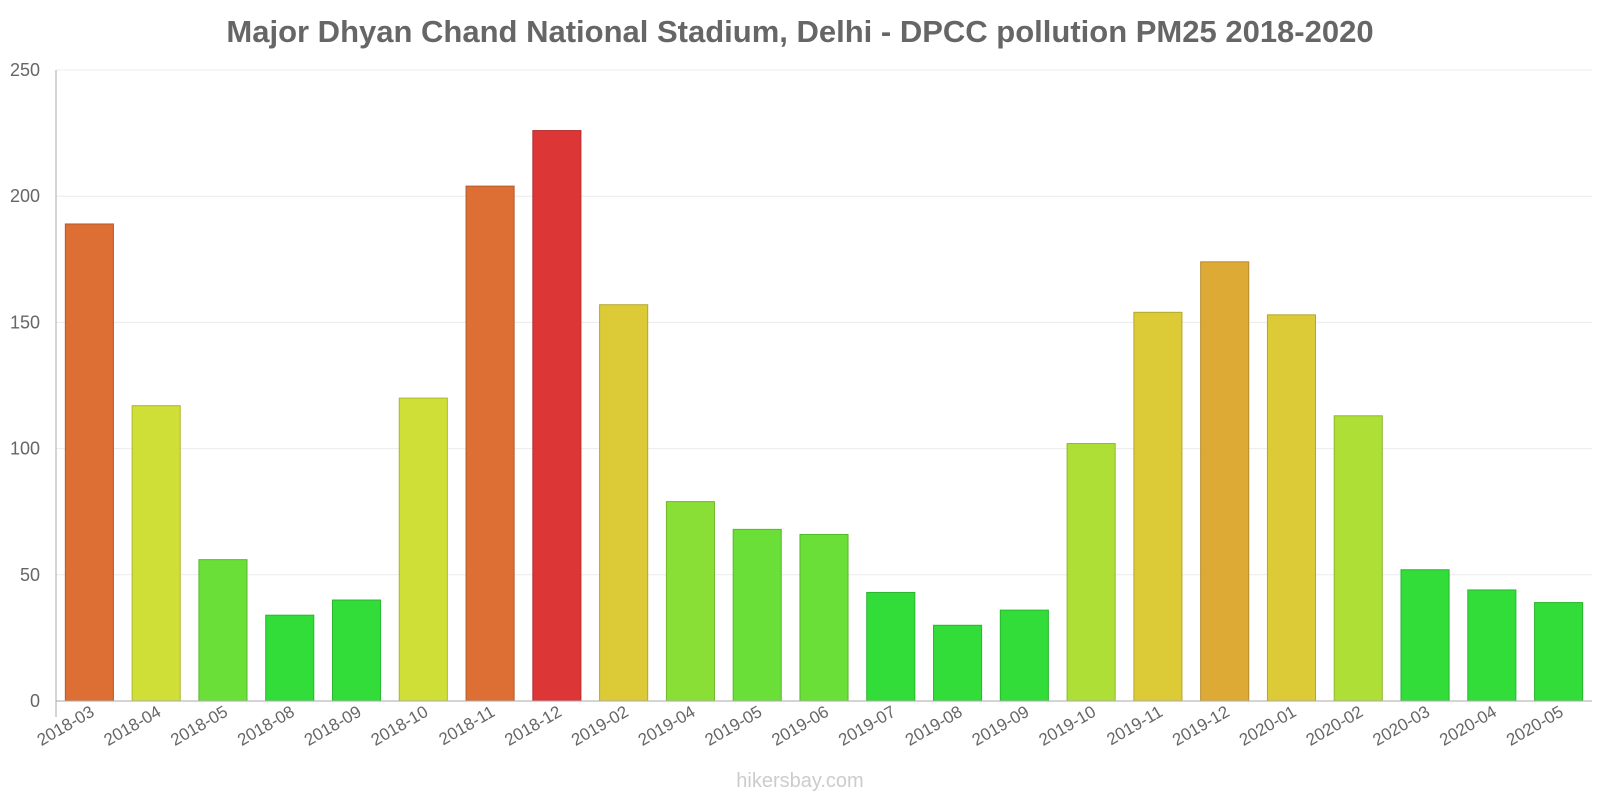 This screenshot has width=1600, height=800. What do you see at coordinates (1402, 726) in the screenshot?
I see `x-tick-label: 2020-03` at bounding box center [1402, 726].